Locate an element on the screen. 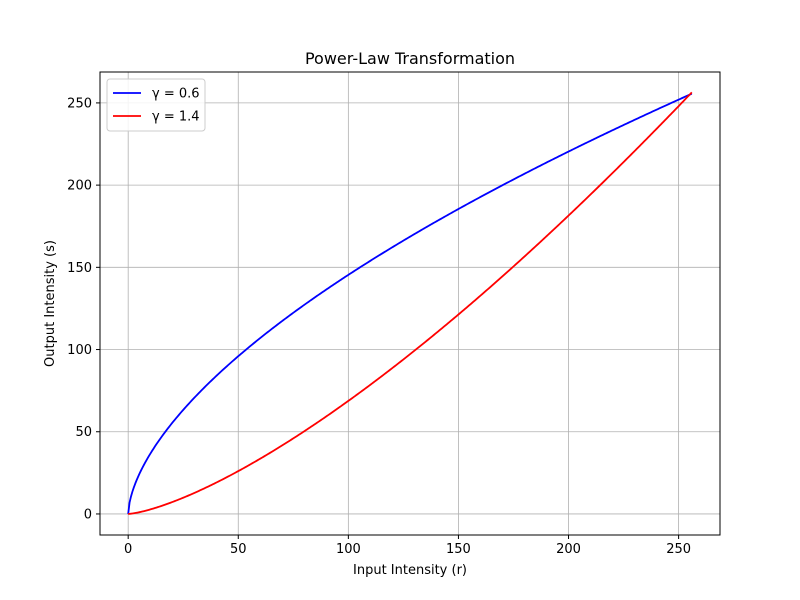  legend-label: γ = 0.6 is located at coordinates (176, 94).